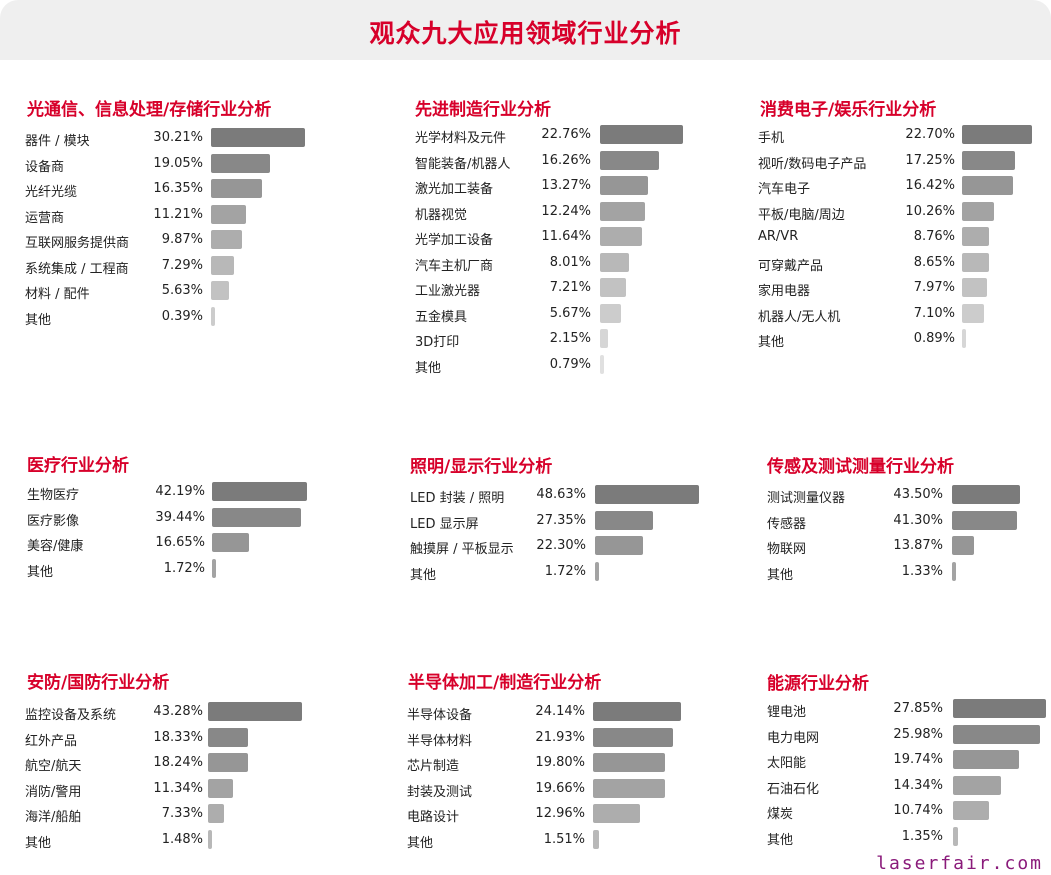 This screenshot has height=875, width=1051. Describe the element at coordinates (55, 546) in the screenshot. I see `category-label: 美容/健康` at that location.